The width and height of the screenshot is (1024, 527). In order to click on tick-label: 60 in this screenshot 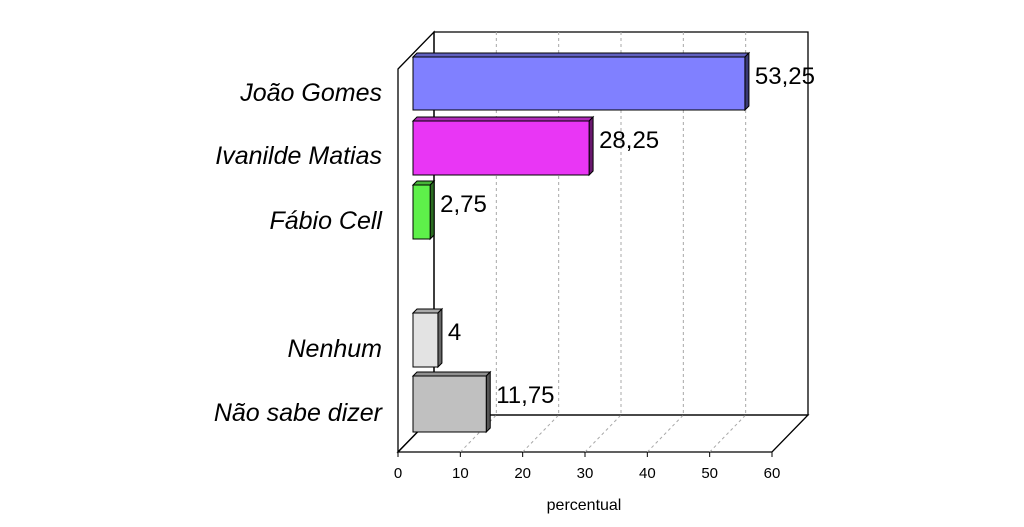, I will do `click(772, 473)`.